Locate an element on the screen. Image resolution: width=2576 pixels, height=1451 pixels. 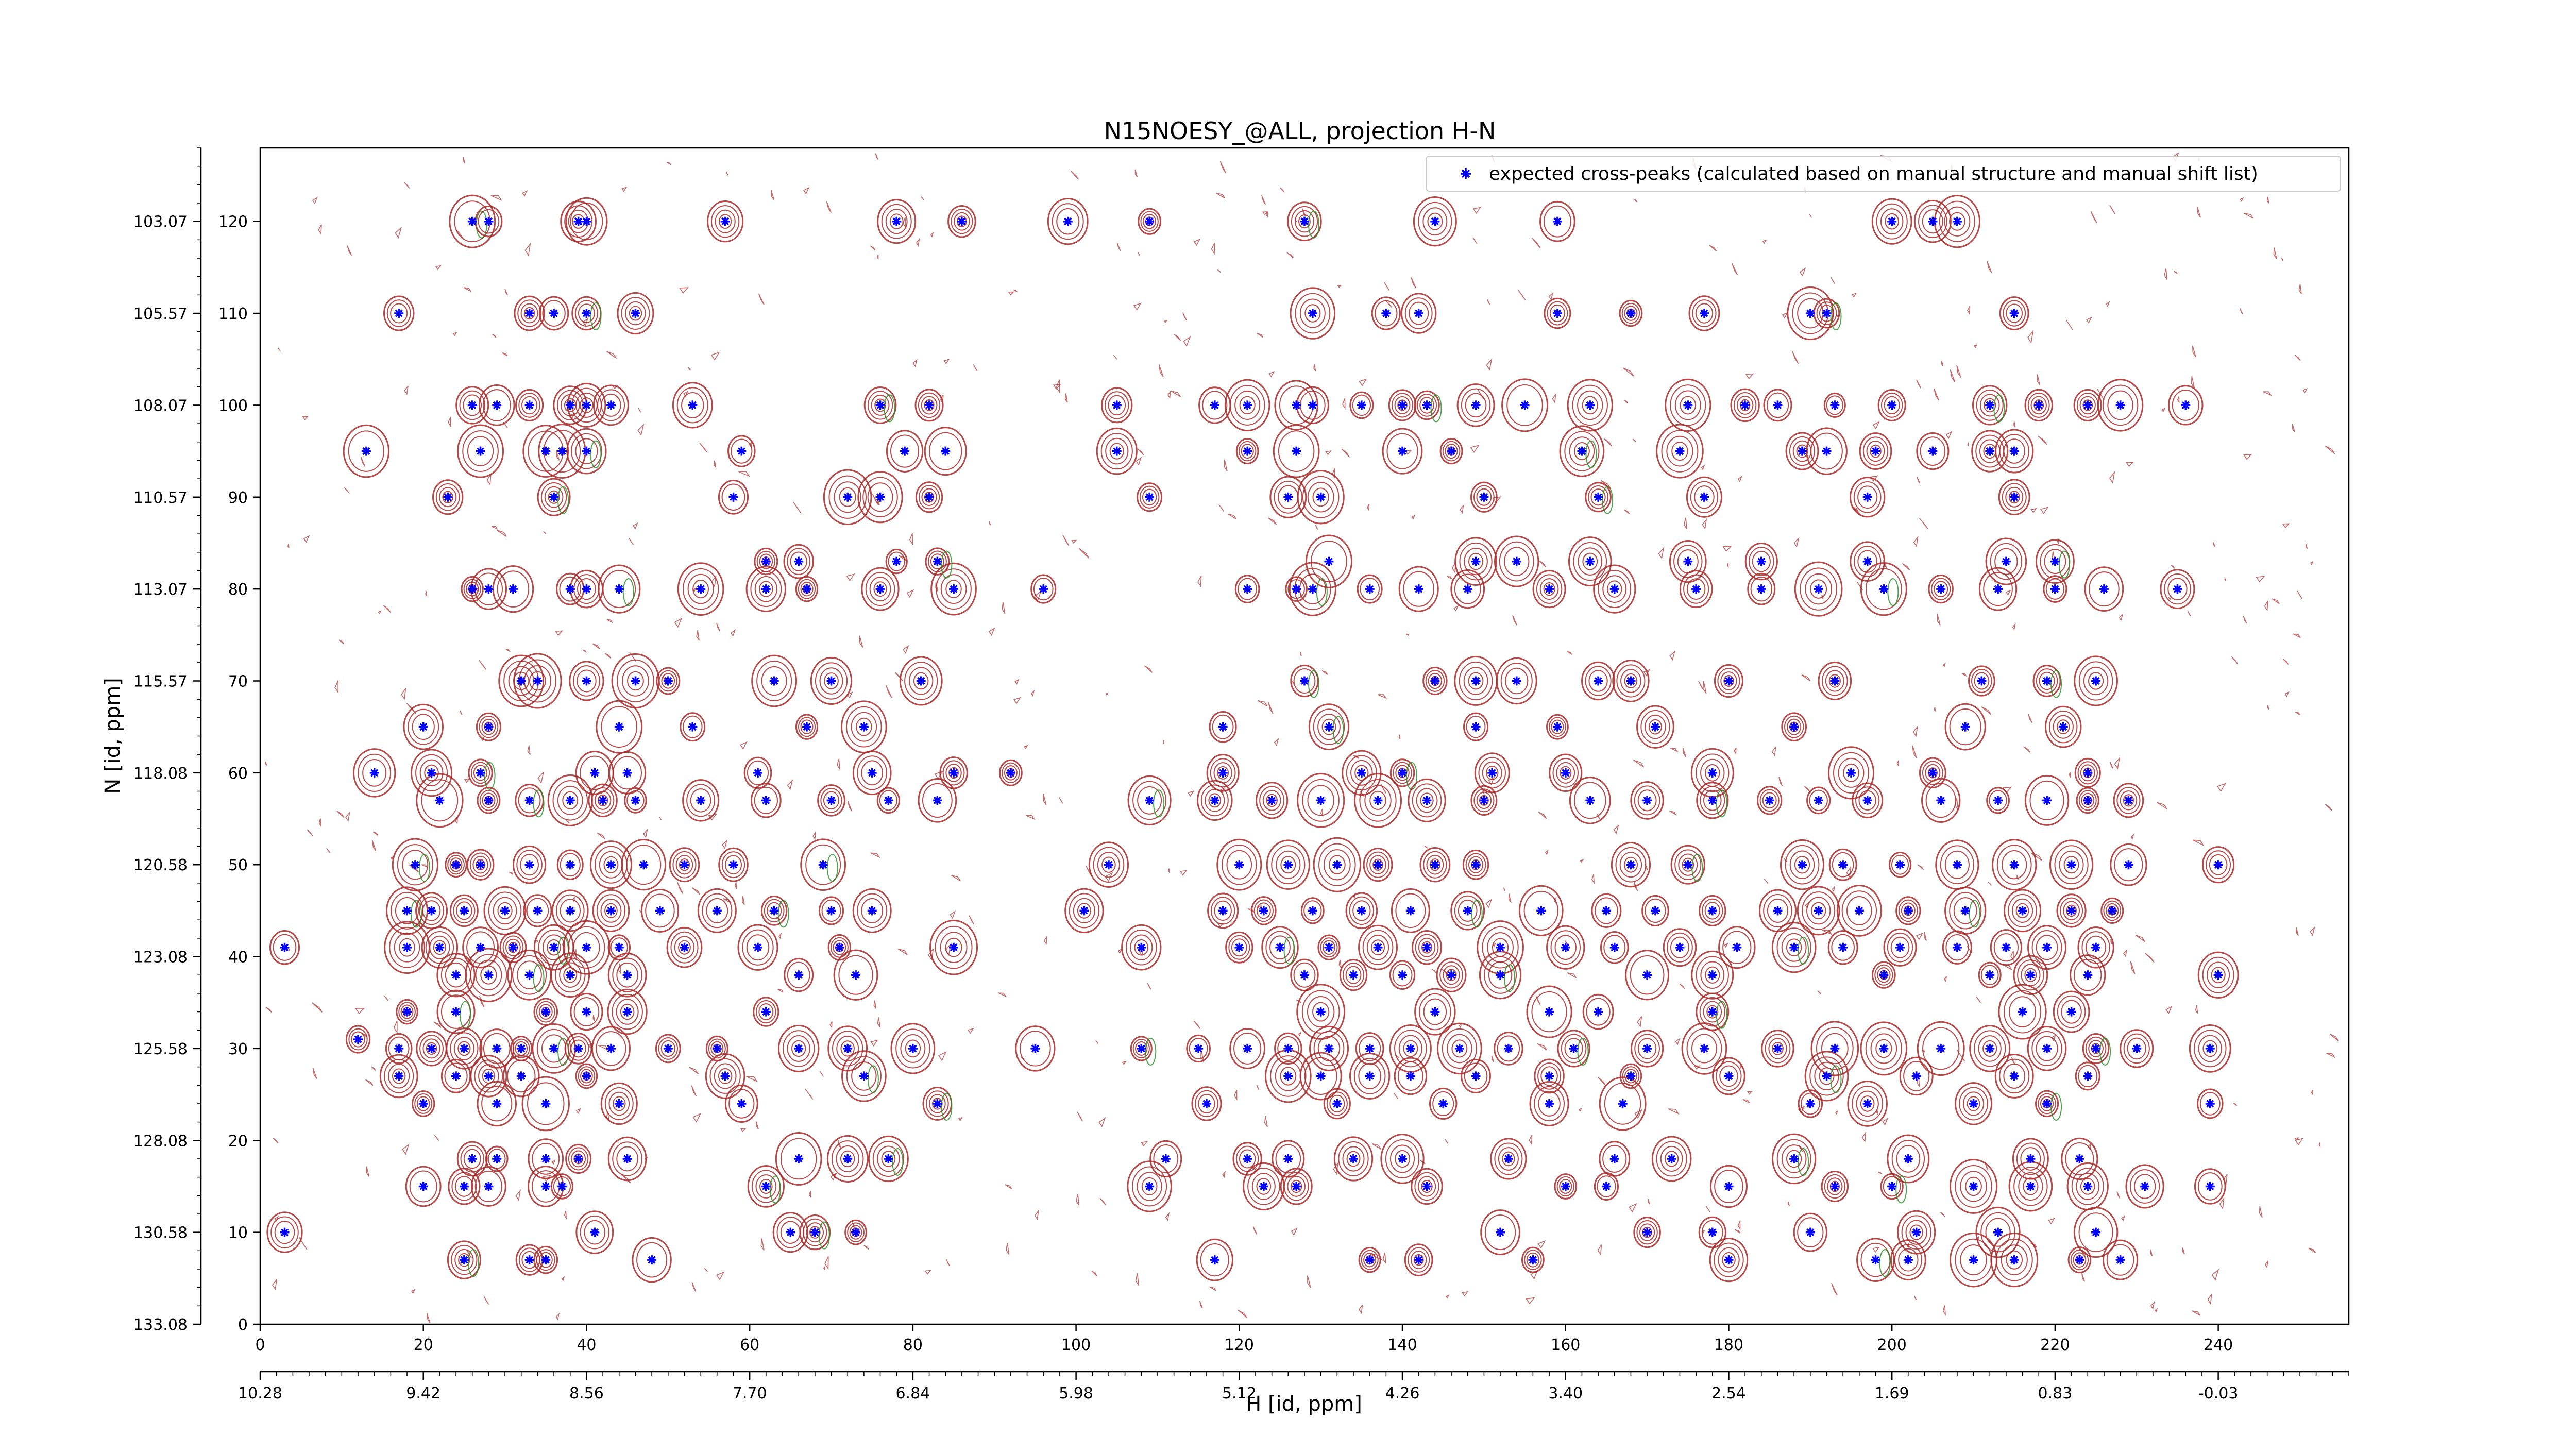
n-ppm-tick-label: 120.58 is located at coordinates (160, 865).